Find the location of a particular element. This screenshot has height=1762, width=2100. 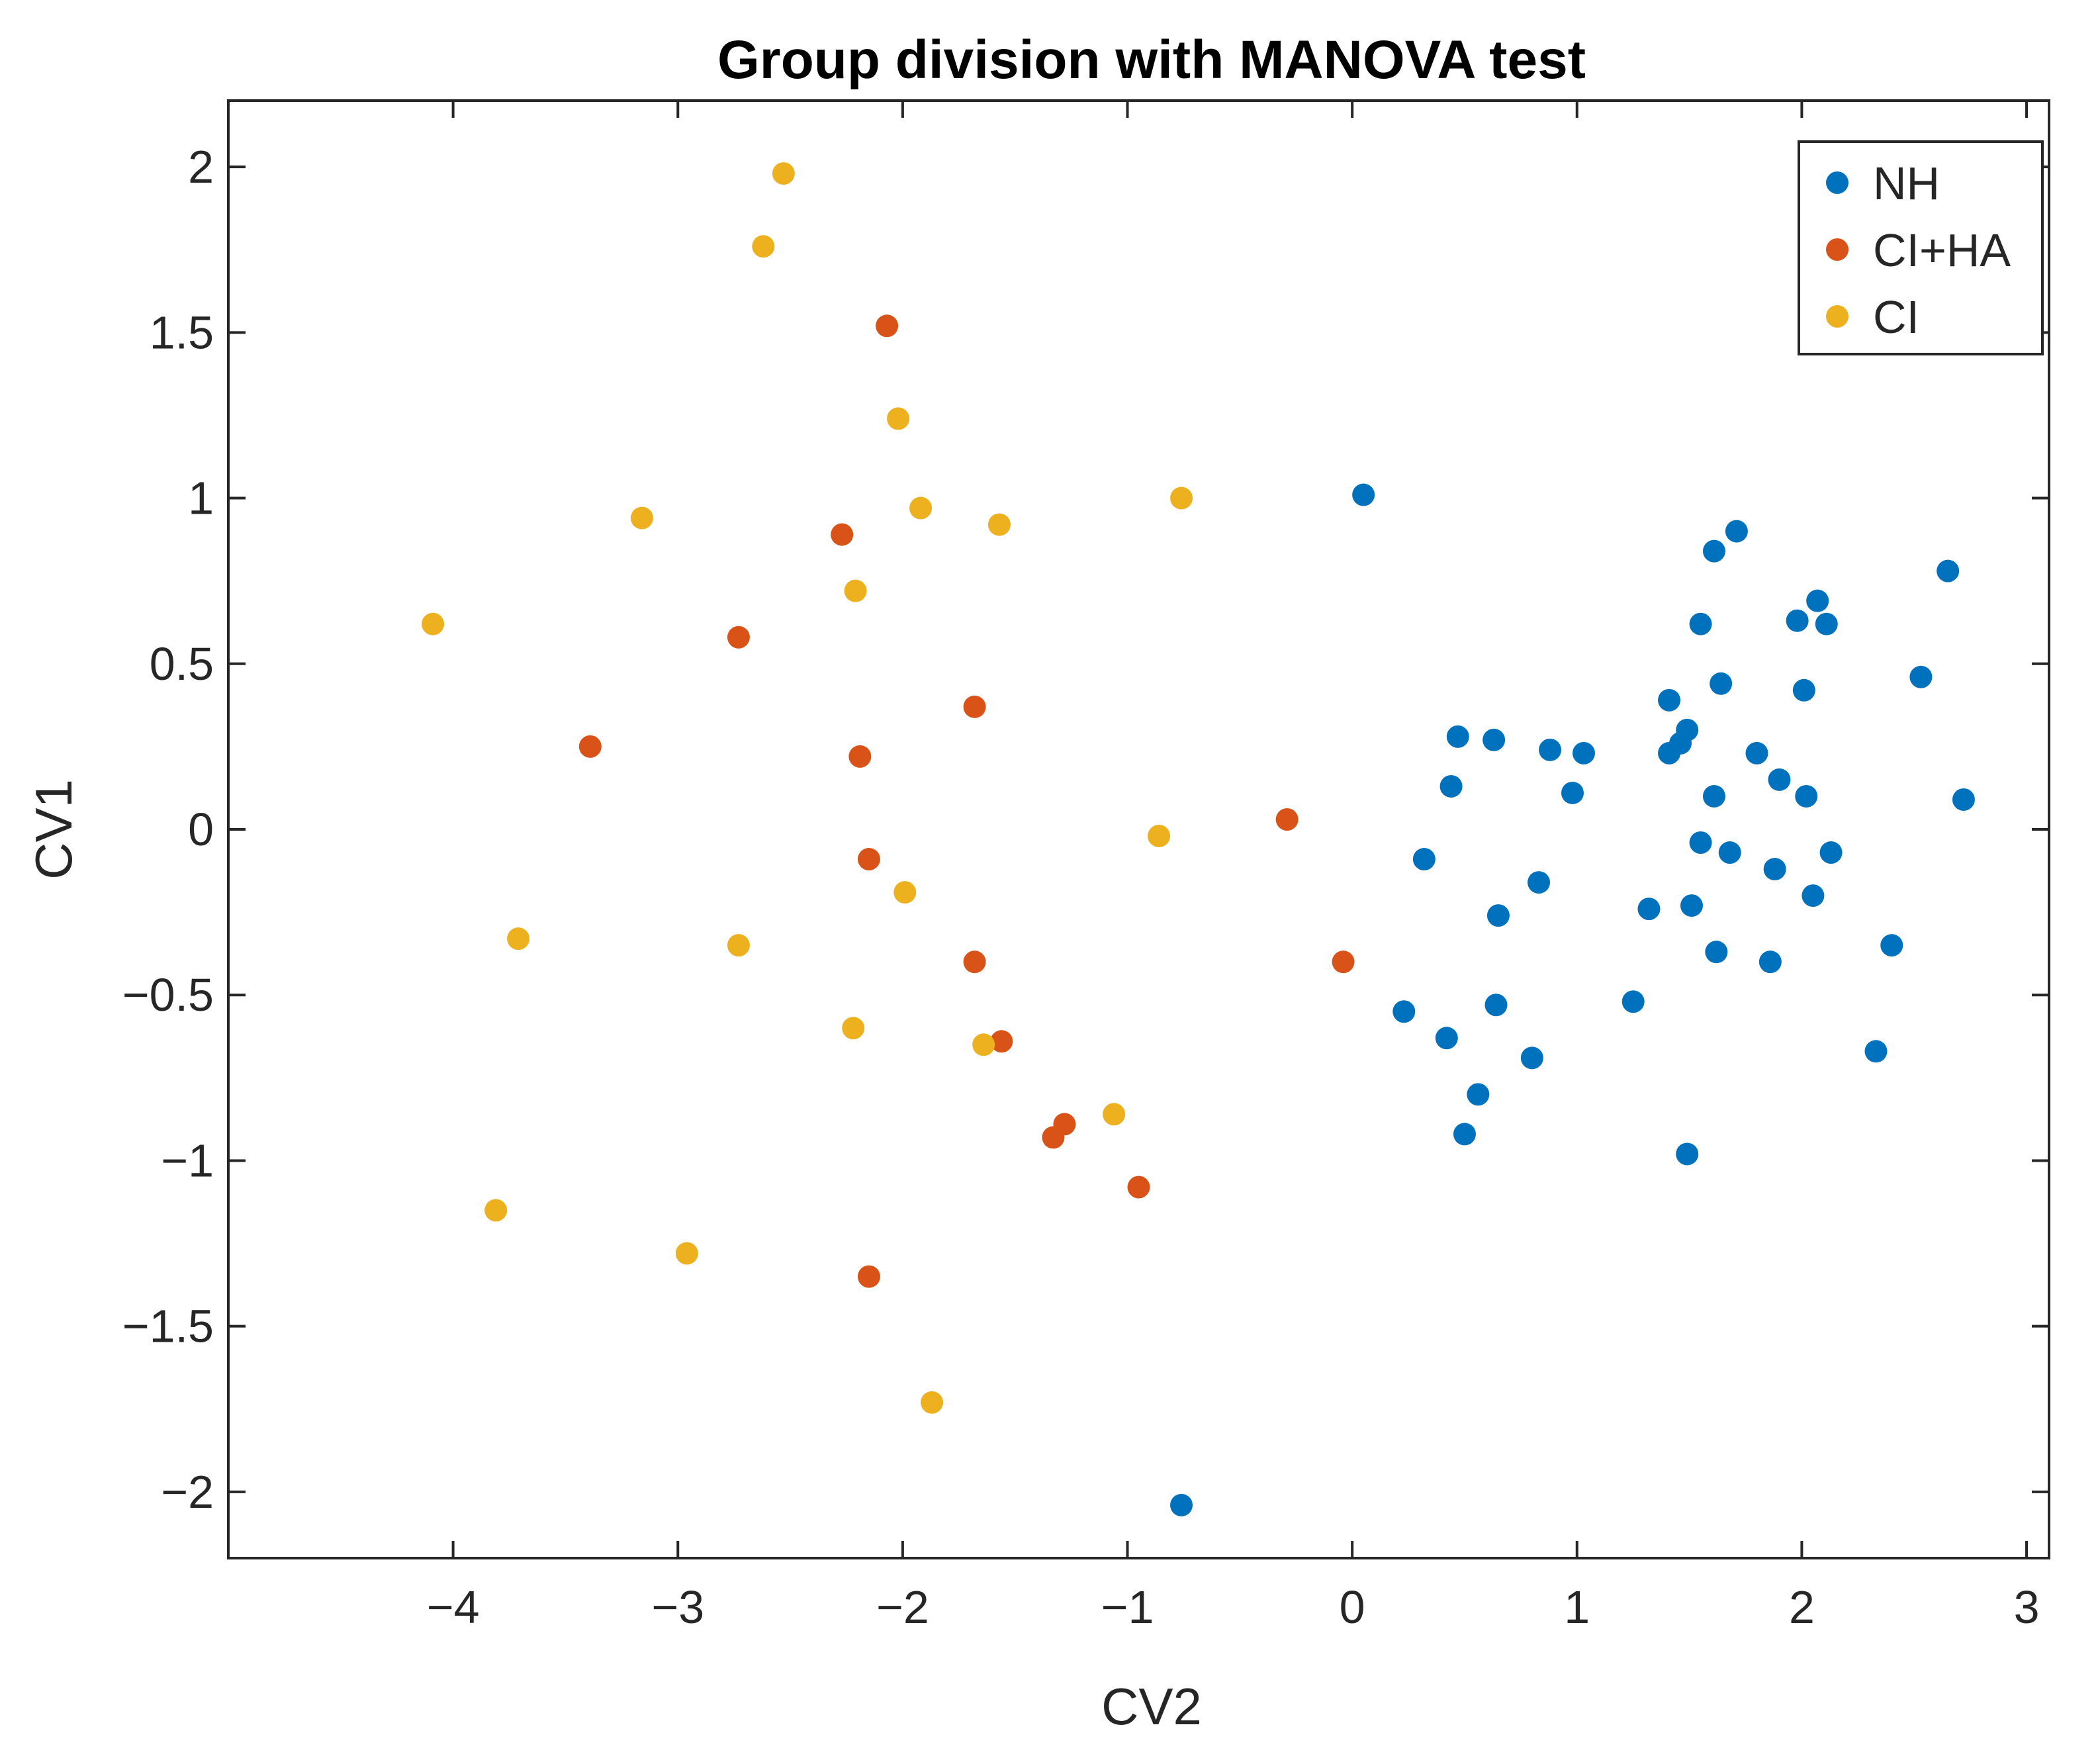

y-tick-label: −1 is located at coordinates (188, 1160).